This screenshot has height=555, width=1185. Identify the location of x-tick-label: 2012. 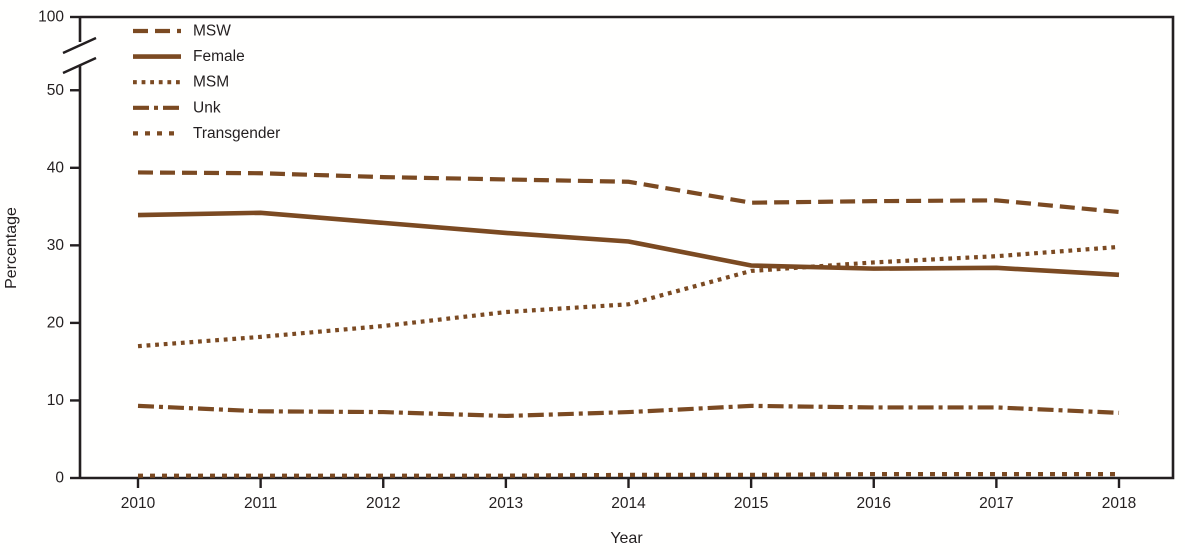
(383, 503).